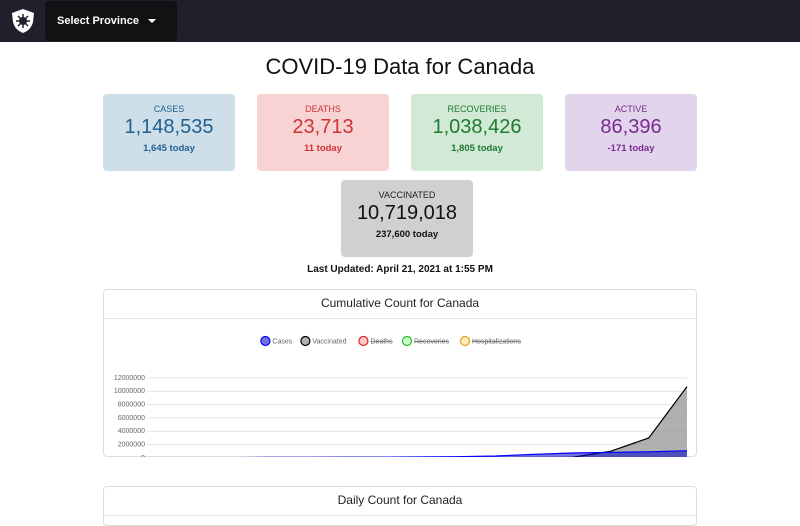 The height and width of the screenshot is (526, 800). Describe the element at coordinates (432, 341) in the screenshot. I see `legend-label: Recoveries` at that location.